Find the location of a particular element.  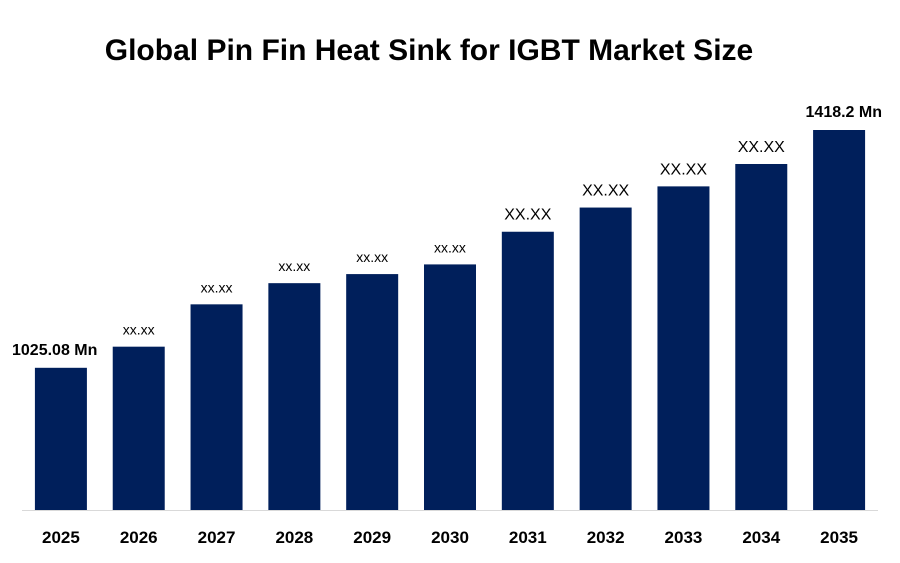

bar-2032 is located at coordinates (605, 358).